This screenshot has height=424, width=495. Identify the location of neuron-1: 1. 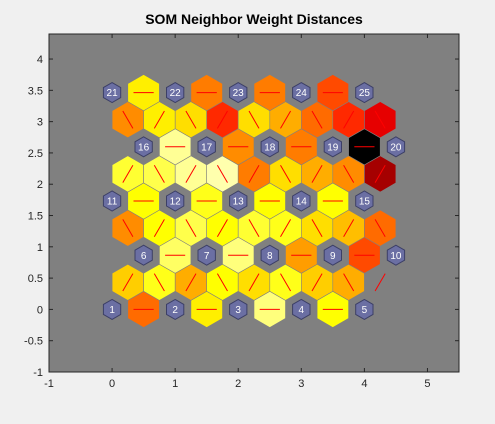
(112, 309).